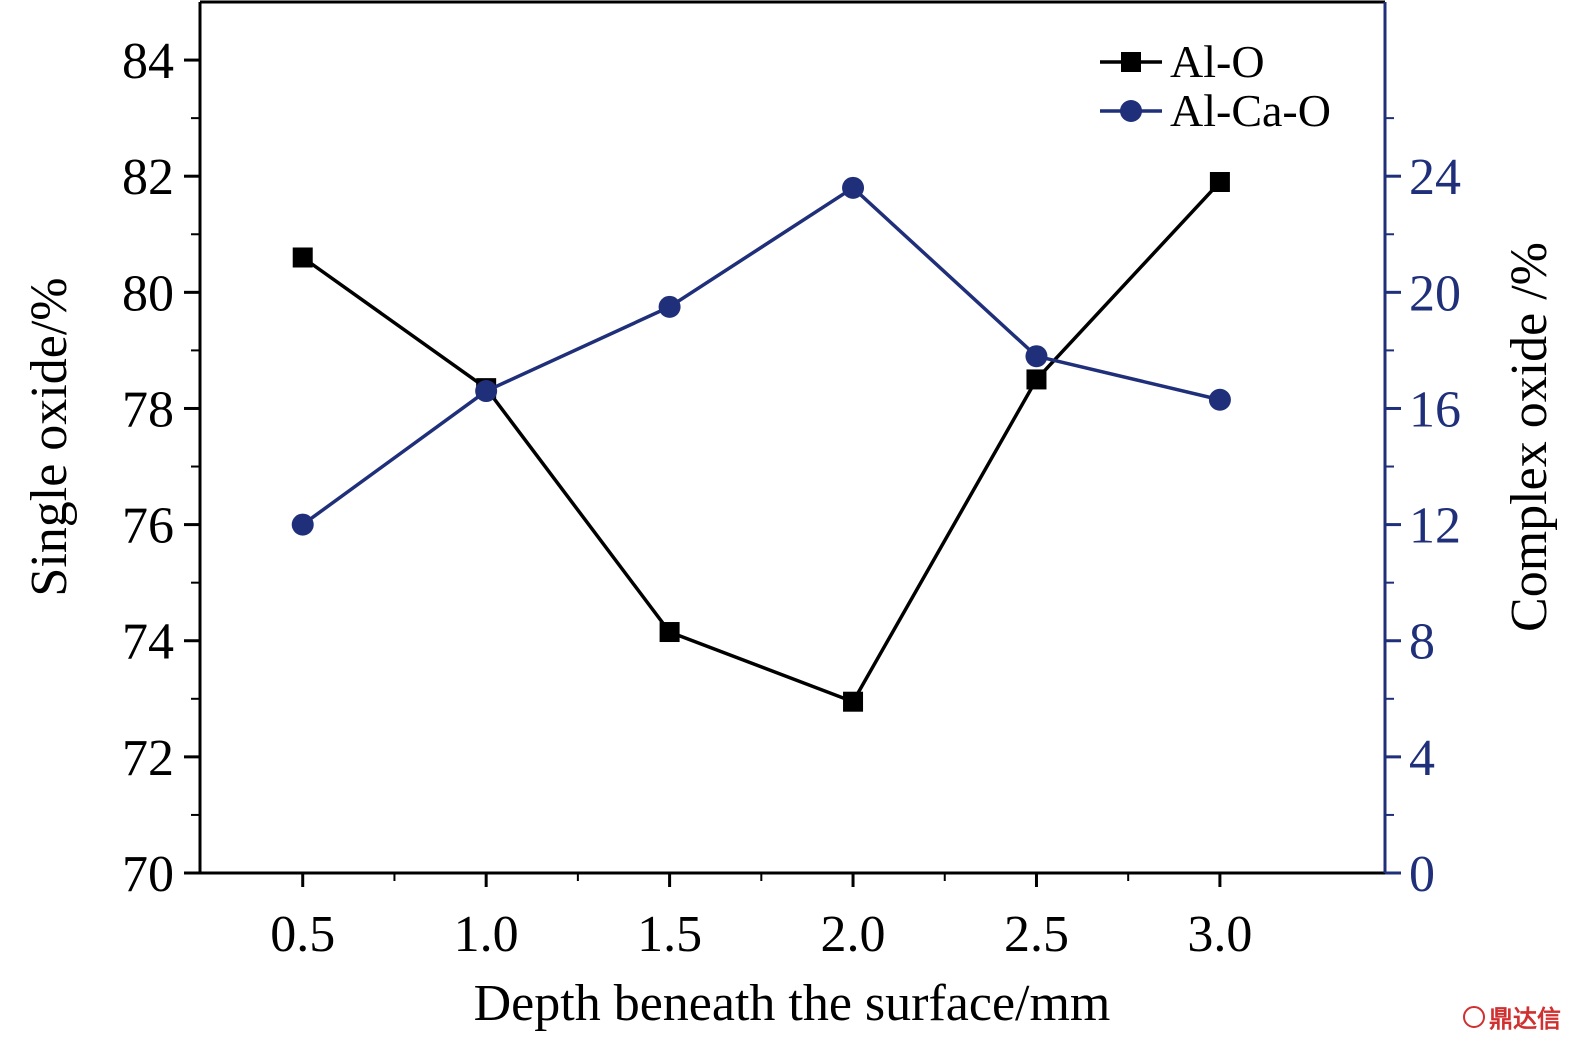  What do you see at coordinates (1217, 61) in the screenshot?
I see `legend-label-al-o: Al-O` at bounding box center [1217, 61].